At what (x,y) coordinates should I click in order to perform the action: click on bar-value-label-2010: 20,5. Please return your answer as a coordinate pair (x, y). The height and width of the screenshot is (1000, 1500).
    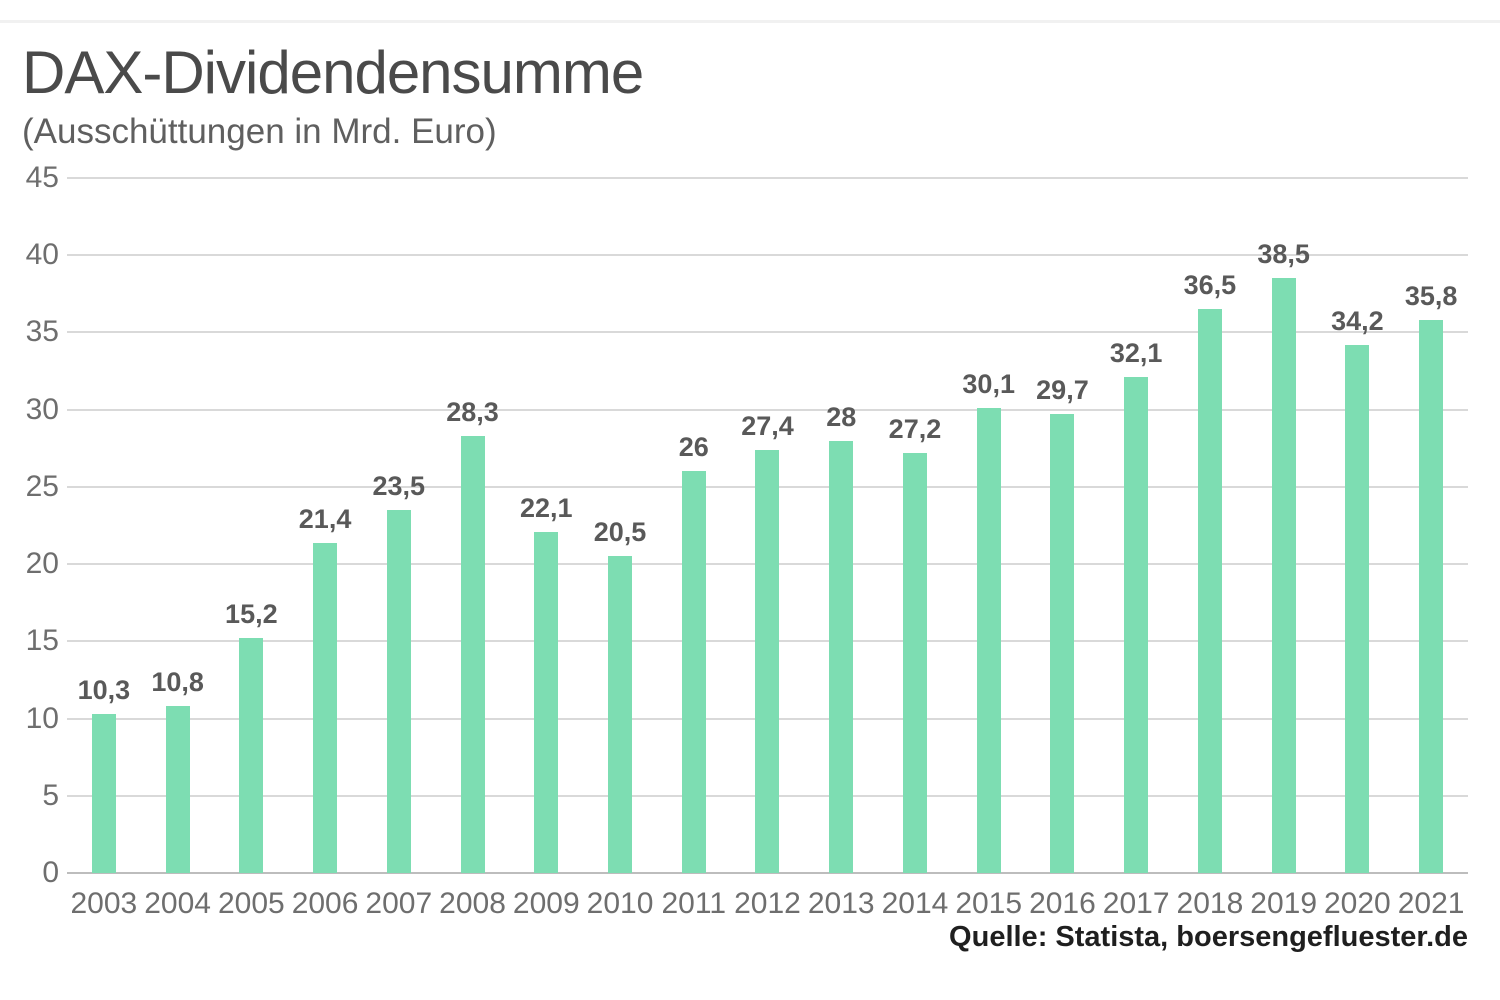
    Looking at the image, I should click on (620, 532).